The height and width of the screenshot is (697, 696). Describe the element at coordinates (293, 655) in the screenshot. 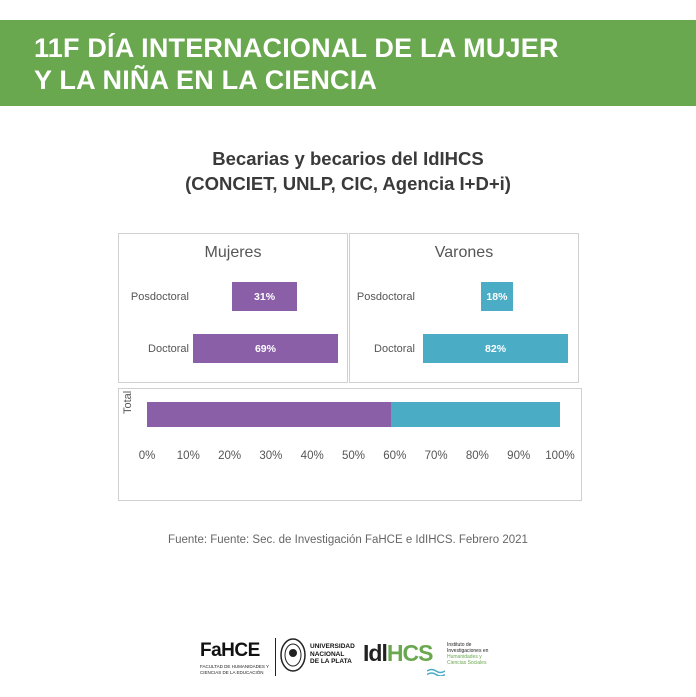

I see `university-seal-icon` at that location.